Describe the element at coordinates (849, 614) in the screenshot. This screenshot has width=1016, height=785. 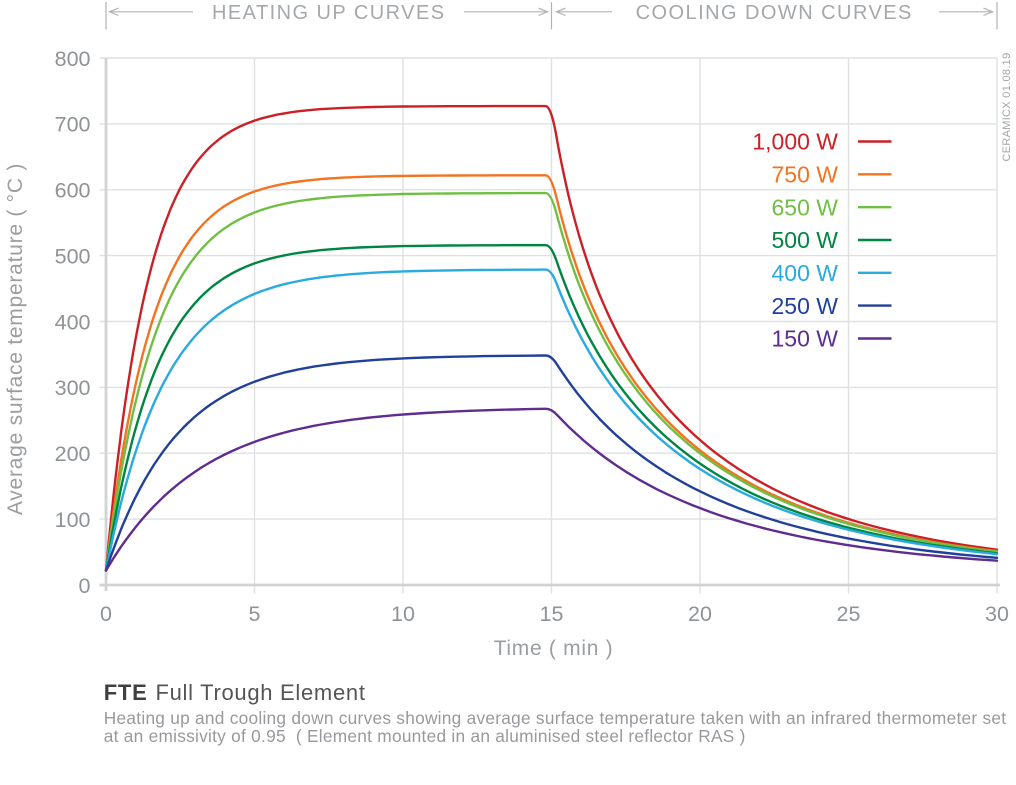
I see `svg-text: 25` at that location.